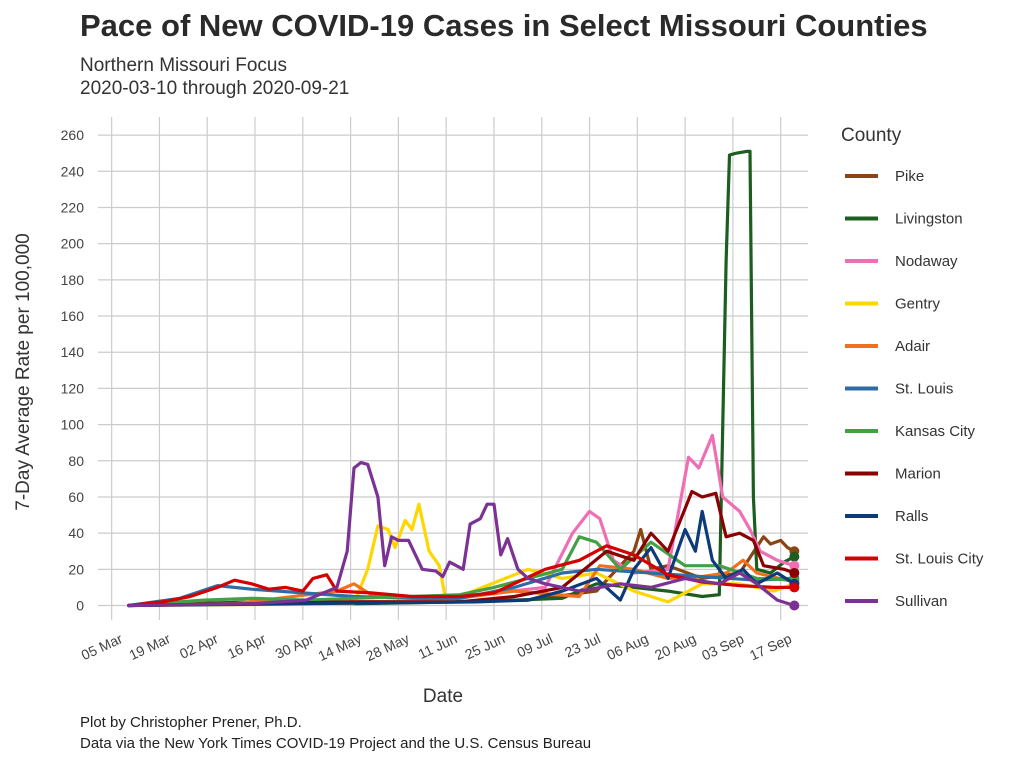  I want to click on y-tick-label: 220, so click(73, 207).